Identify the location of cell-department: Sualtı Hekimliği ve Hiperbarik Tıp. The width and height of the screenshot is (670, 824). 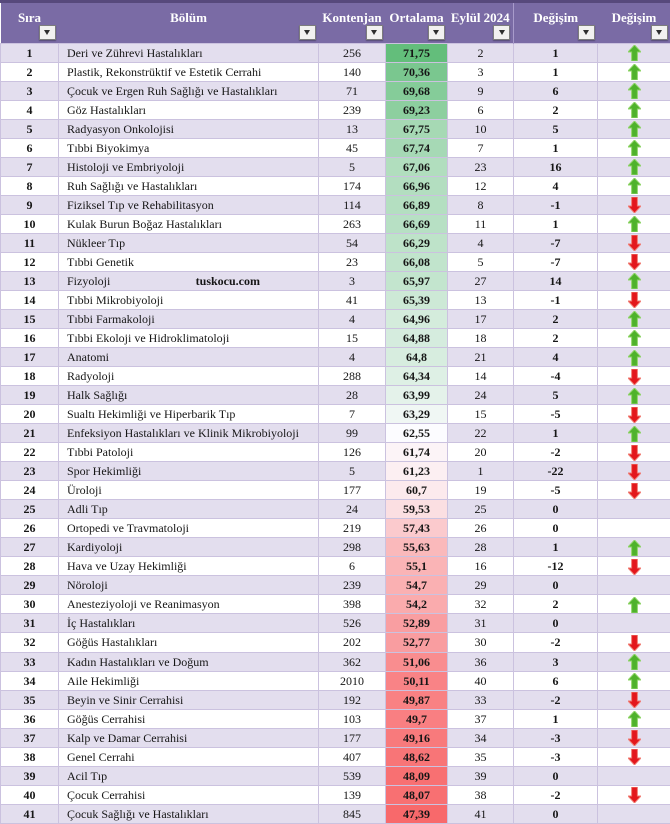
(188, 414).